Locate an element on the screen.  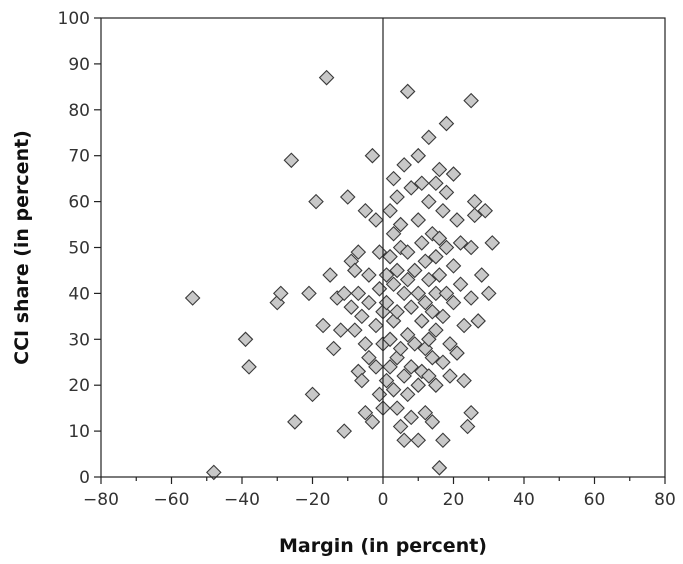
x-axis-ticks: −80 −60 −40 −20 0 20 40 60 80 is located at coordinates (379, 493).